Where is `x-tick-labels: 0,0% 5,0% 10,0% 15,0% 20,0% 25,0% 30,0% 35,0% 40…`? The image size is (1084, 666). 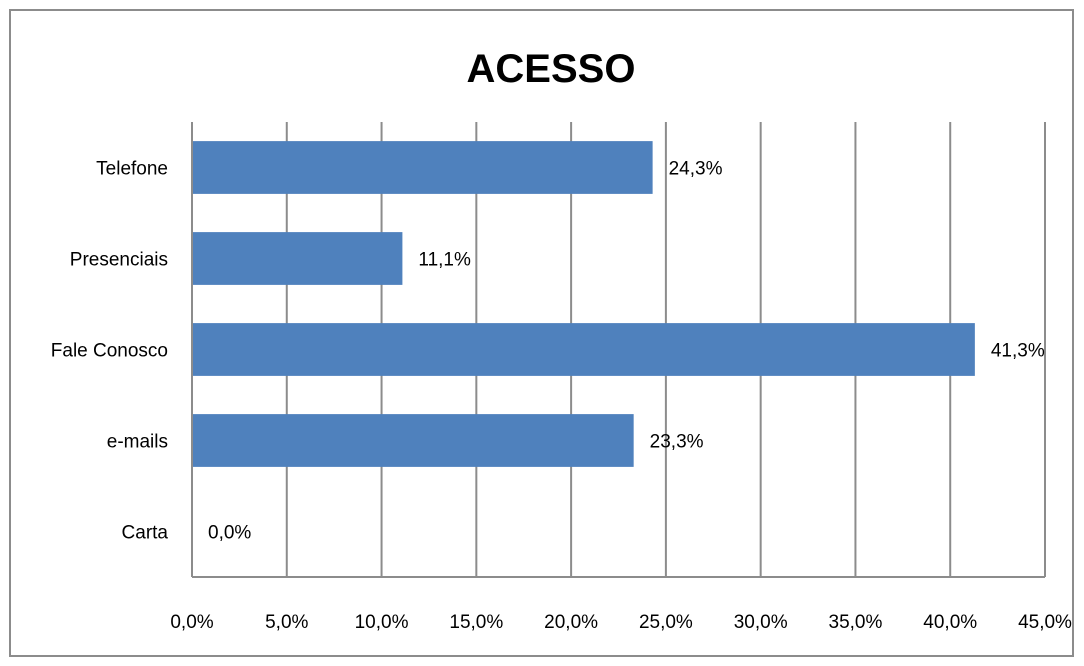
x-tick-labels: 0,0% 5,0% 10,0% 15,0% 20,0% 25,0% 30,0% 35,0% 40… is located at coordinates (621, 622).